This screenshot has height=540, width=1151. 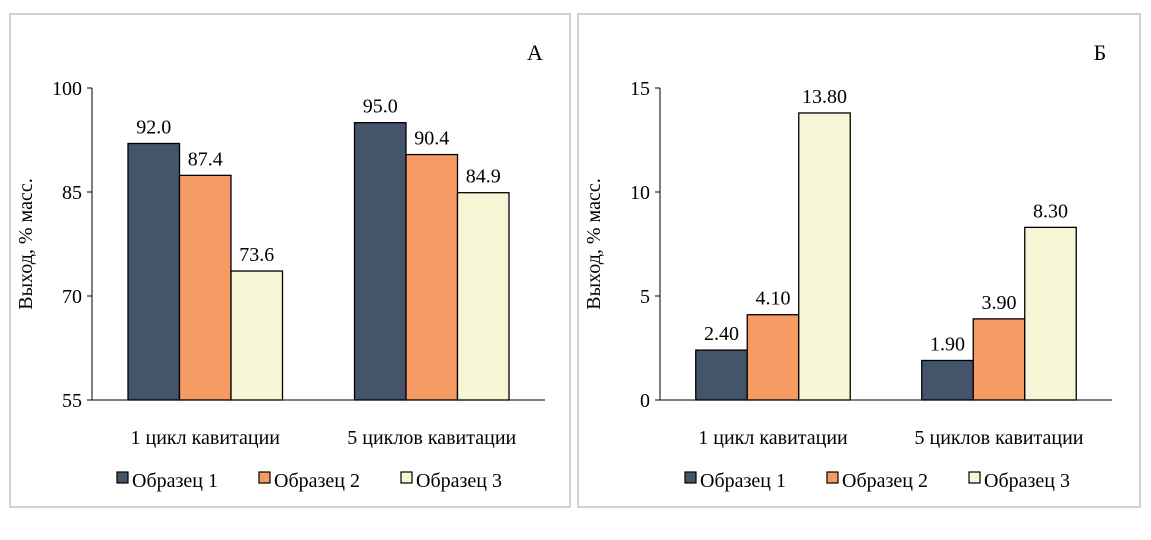 I want to click on data-label: 4.10, so click(x=773, y=299).